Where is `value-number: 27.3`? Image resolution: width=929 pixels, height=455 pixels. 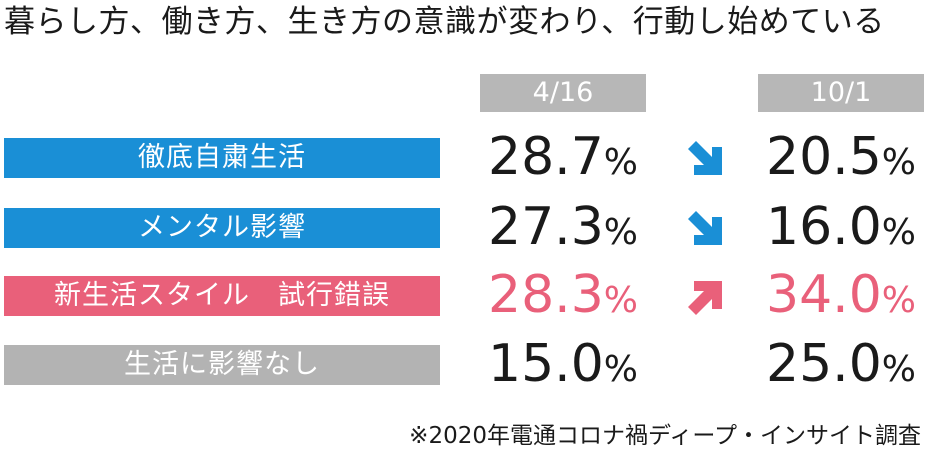
value-number: 27.3 is located at coordinates (546, 227).